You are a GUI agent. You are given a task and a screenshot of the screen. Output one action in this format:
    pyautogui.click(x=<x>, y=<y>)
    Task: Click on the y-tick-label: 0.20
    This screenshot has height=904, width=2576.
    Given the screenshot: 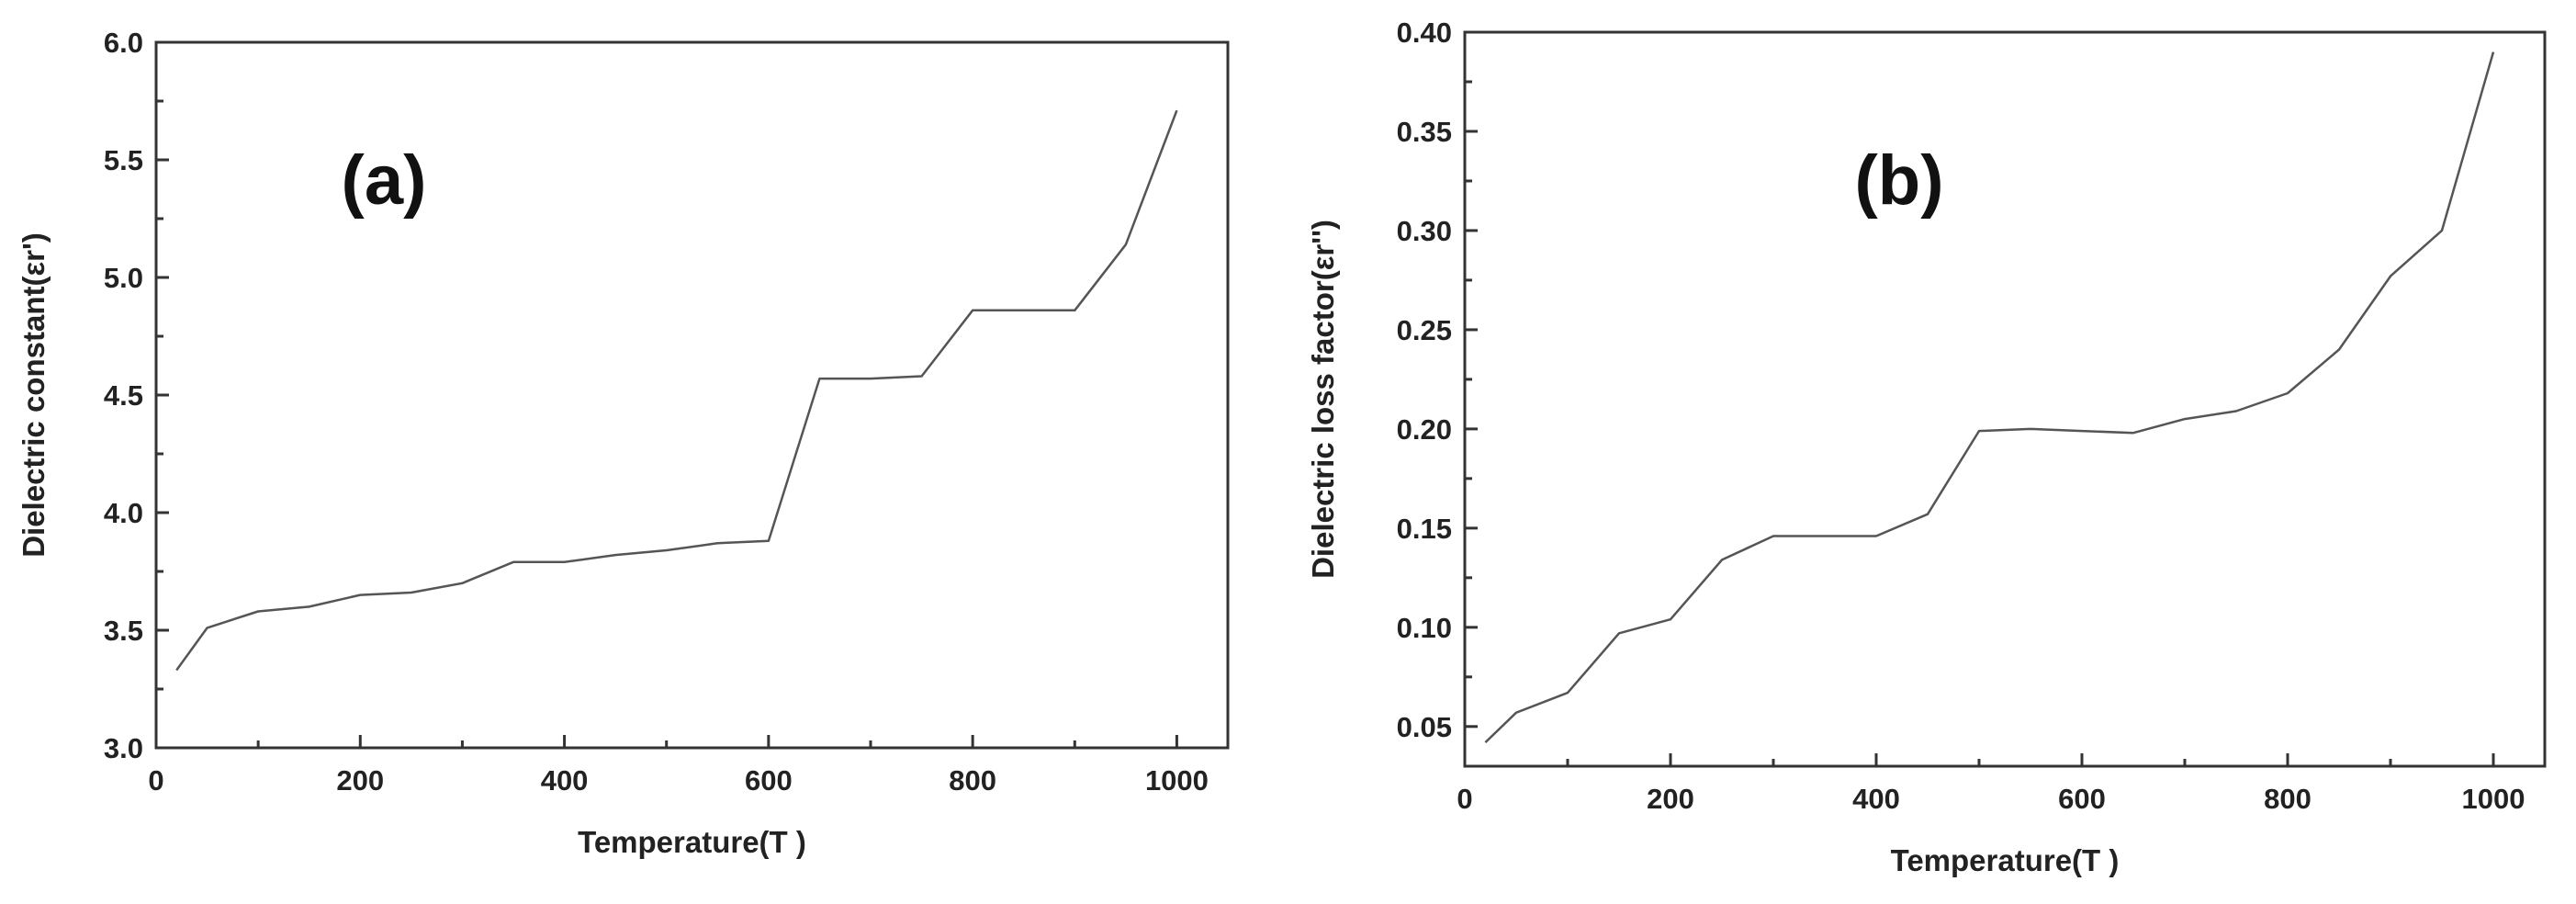 What is the action you would take?
    pyautogui.click(x=1424, y=429)
    